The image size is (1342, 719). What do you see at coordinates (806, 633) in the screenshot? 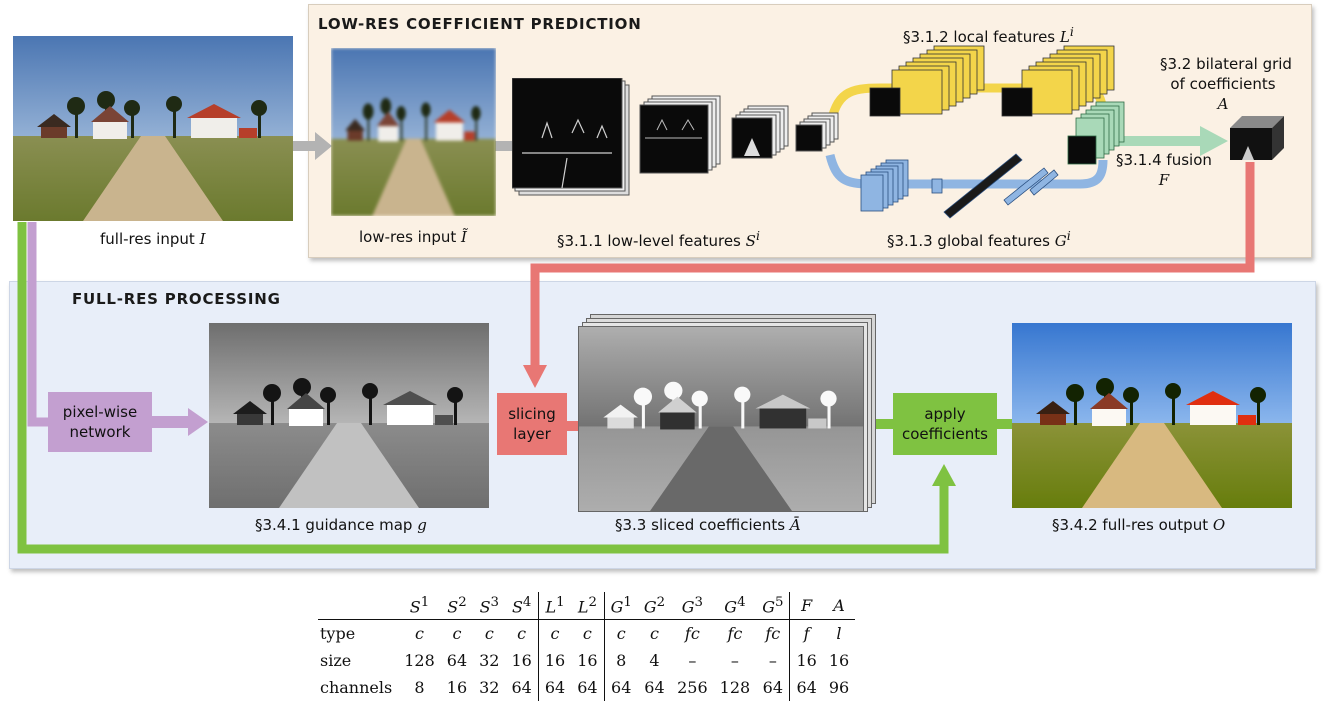
I see `table-cell: f` at bounding box center [806, 633].